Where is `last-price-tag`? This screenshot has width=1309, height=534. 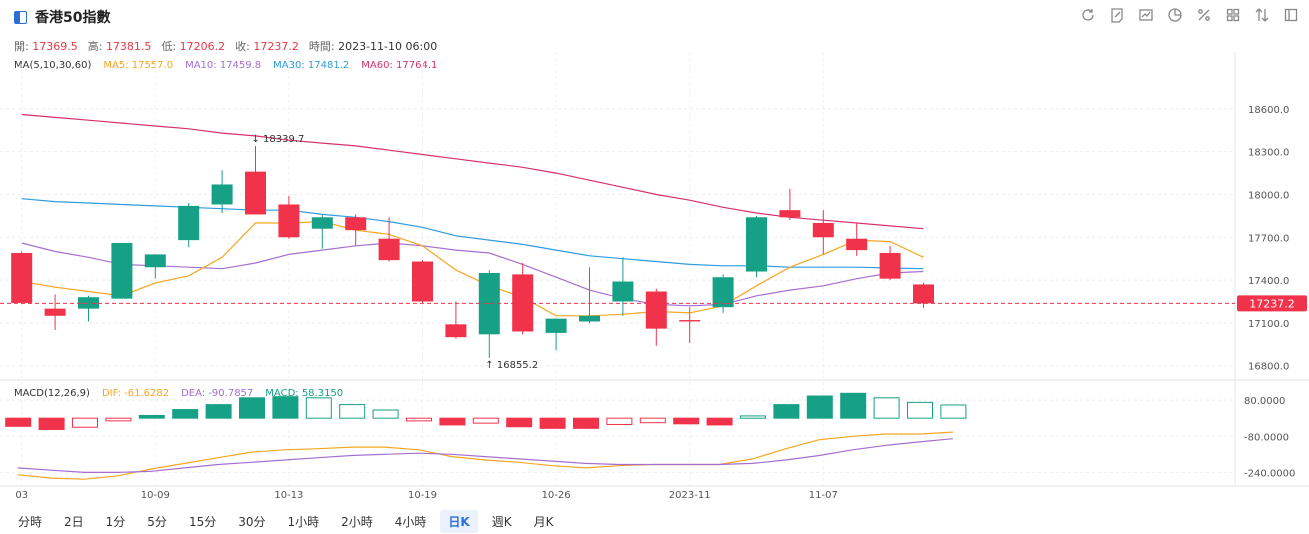
last-price-tag is located at coordinates (1272, 303).